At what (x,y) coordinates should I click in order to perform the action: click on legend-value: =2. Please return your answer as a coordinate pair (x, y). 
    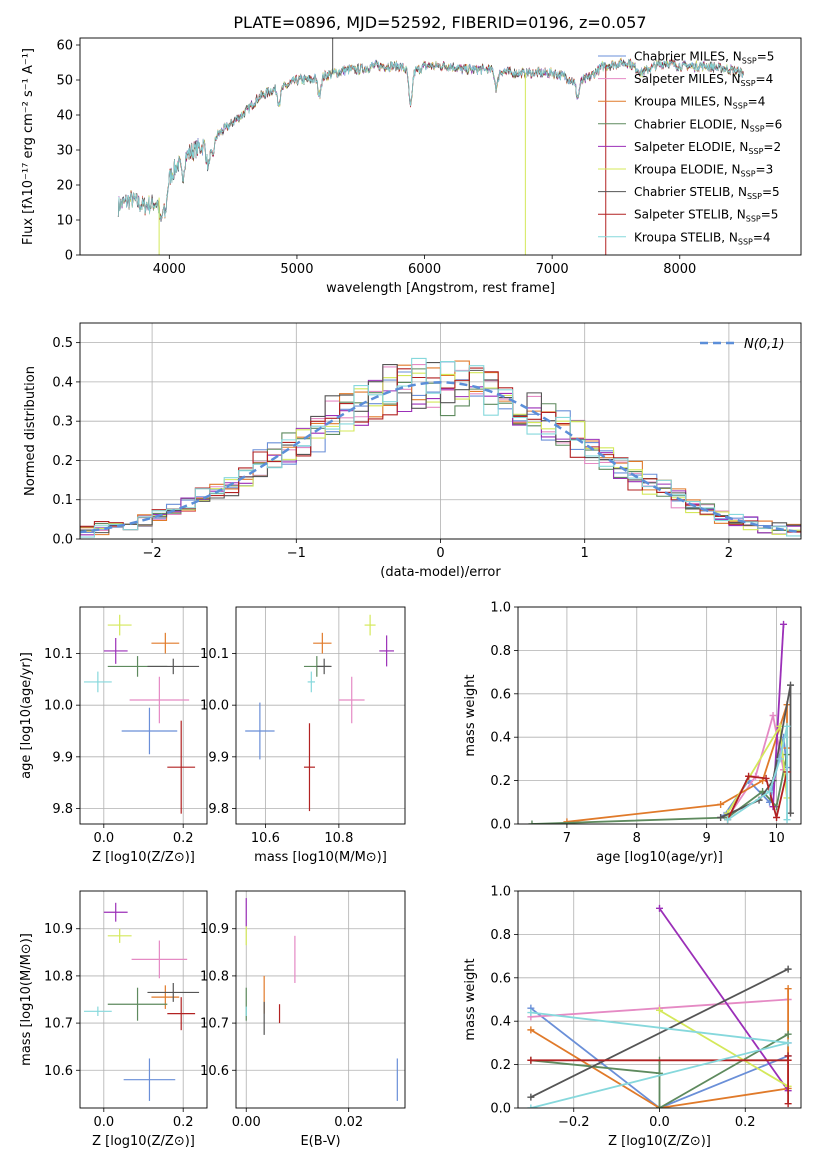
    Looking at the image, I should click on (772, 147).